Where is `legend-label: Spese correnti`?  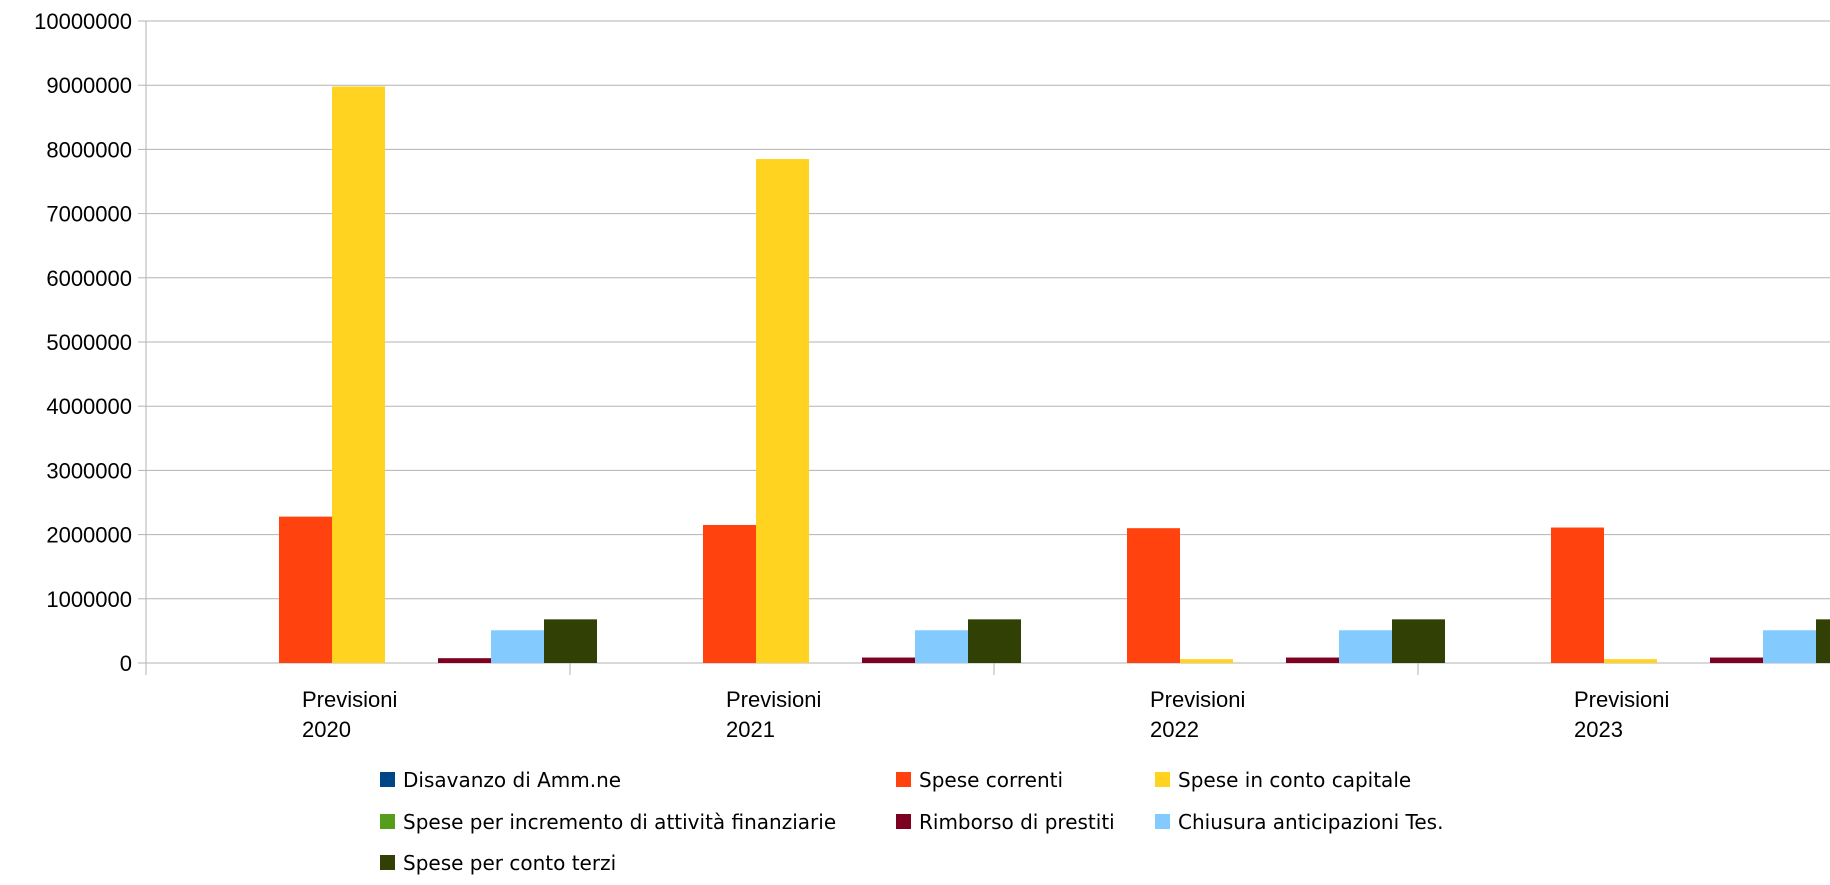
legend-label: Spese correnti is located at coordinates (991, 780).